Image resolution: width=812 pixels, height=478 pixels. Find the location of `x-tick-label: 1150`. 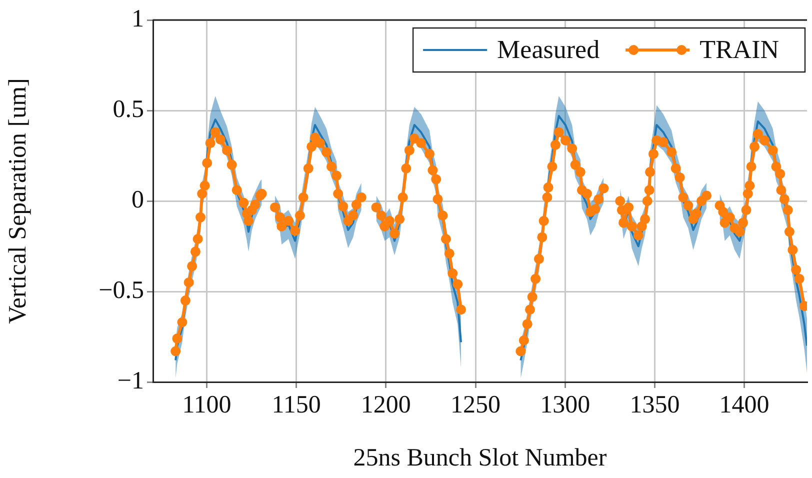

x-tick-label: 1150 is located at coordinates (296, 405).